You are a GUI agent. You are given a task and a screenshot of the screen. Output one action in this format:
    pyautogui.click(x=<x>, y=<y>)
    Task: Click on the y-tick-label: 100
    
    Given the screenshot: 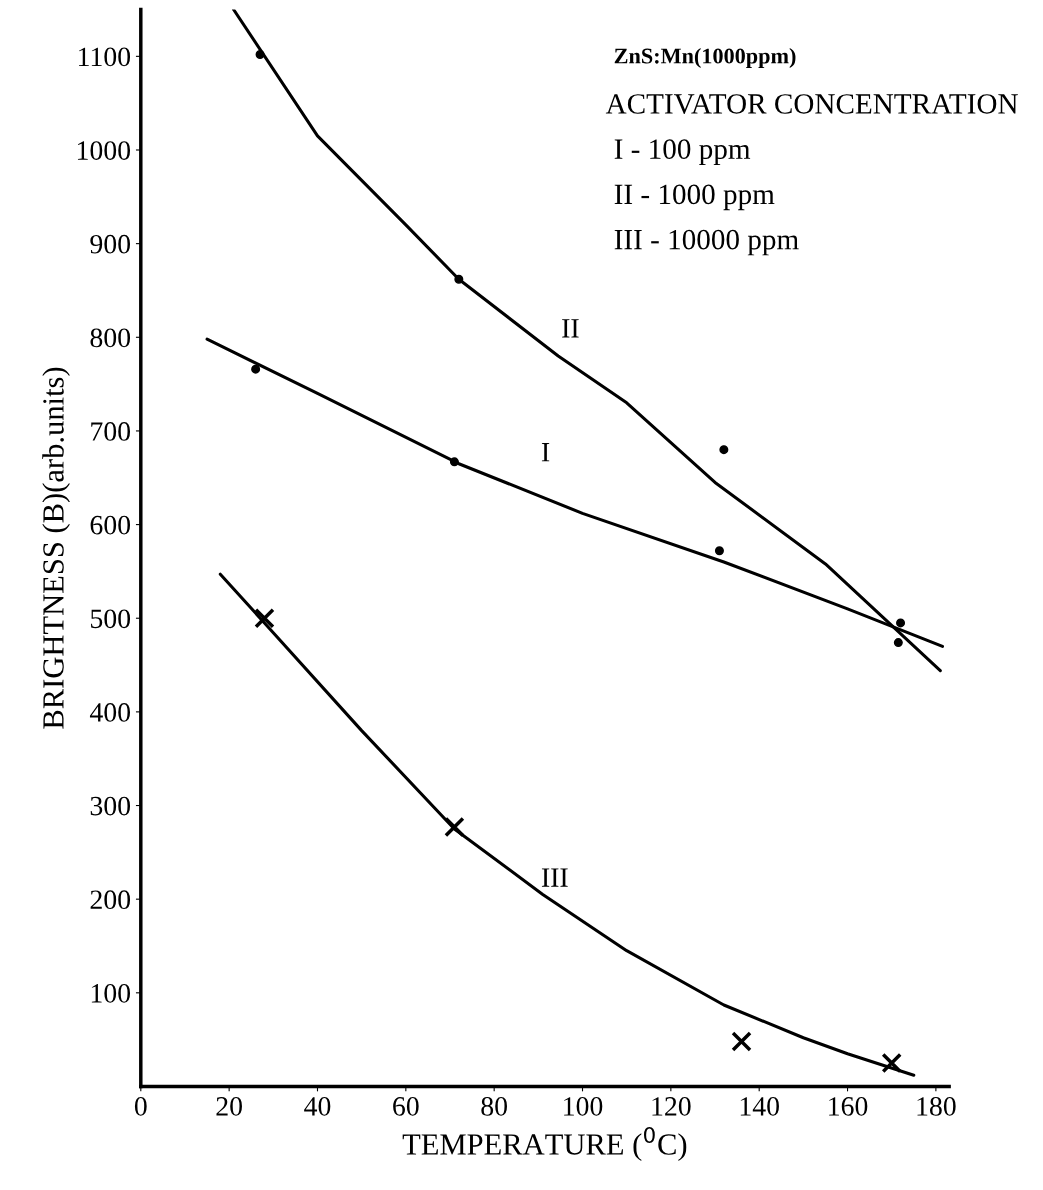 What is the action you would take?
    pyautogui.click(x=111, y=993)
    